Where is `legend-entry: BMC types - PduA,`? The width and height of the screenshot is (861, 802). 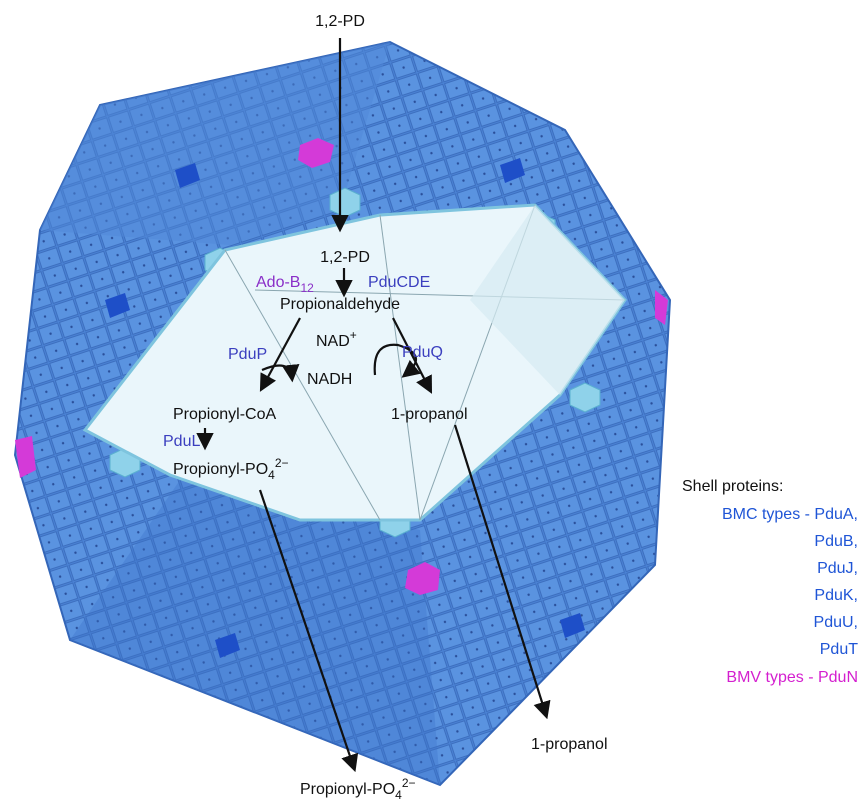 legend-entry: BMC types - PduA, is located at coordinates (790, 514).